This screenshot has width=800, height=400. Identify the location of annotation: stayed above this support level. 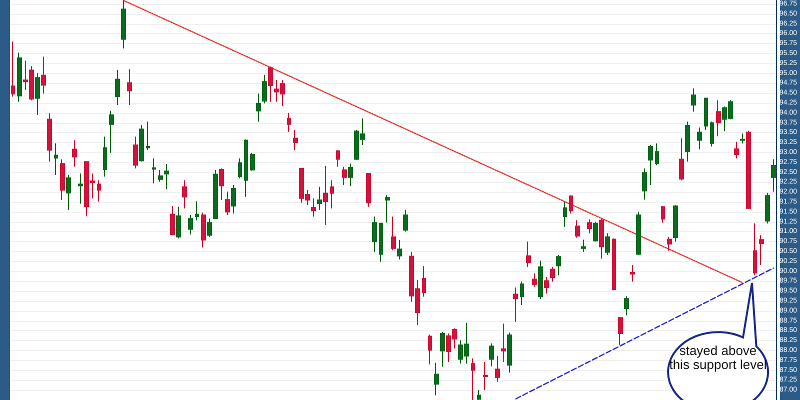
(718, 357).